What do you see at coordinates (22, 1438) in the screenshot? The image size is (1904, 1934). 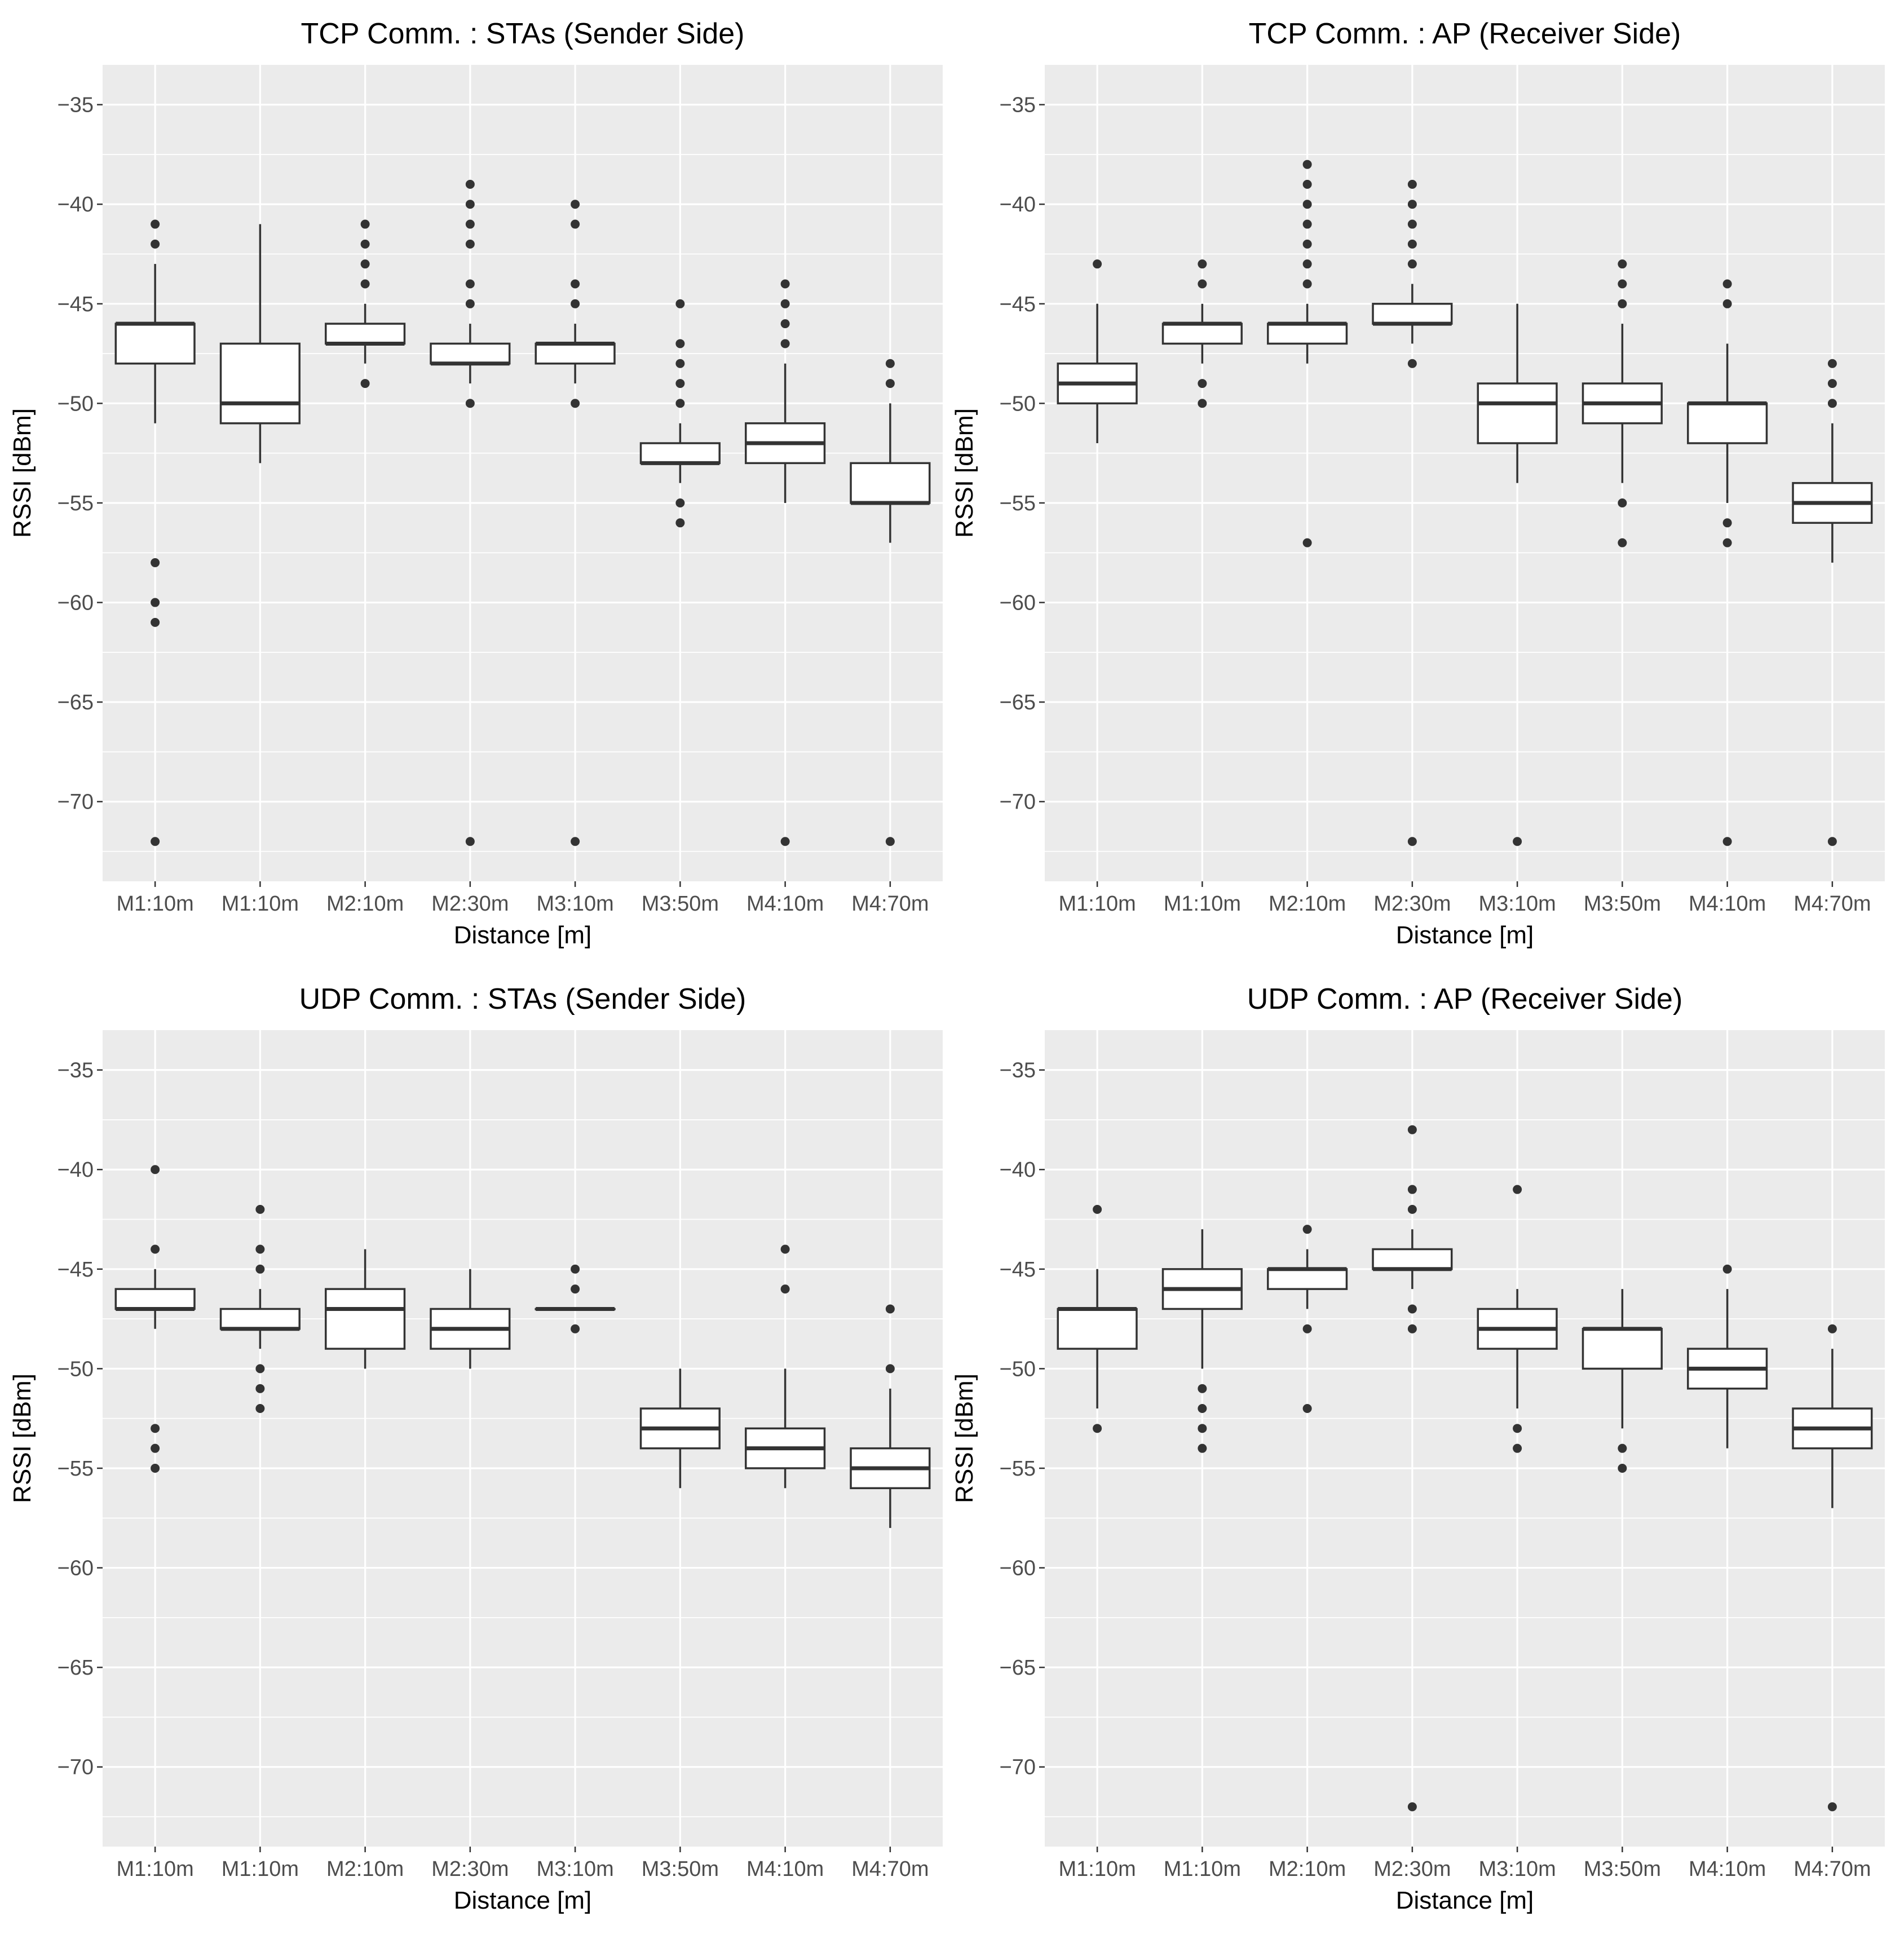 I see `y-axis-label: RSSI [dBm]` at bounding box center [22, 1438].